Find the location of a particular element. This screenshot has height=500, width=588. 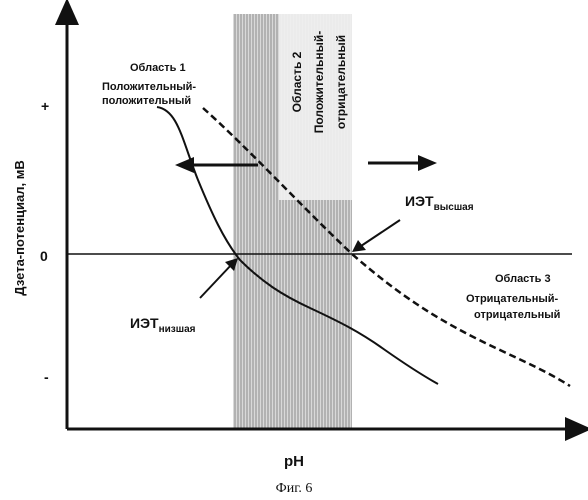

right-arrow-icon is located at coordinates (427, 163).